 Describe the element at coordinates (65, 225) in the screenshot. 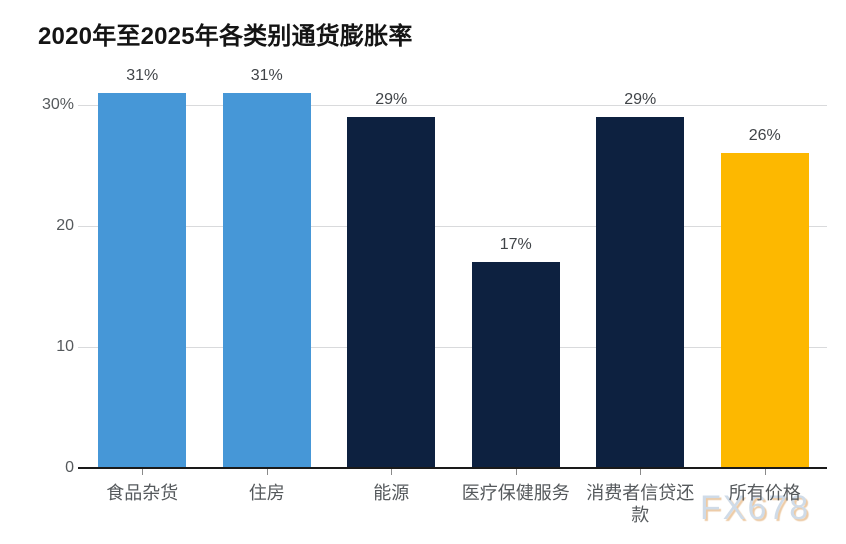

I see `y-axis-tick-label: 20` at that location.